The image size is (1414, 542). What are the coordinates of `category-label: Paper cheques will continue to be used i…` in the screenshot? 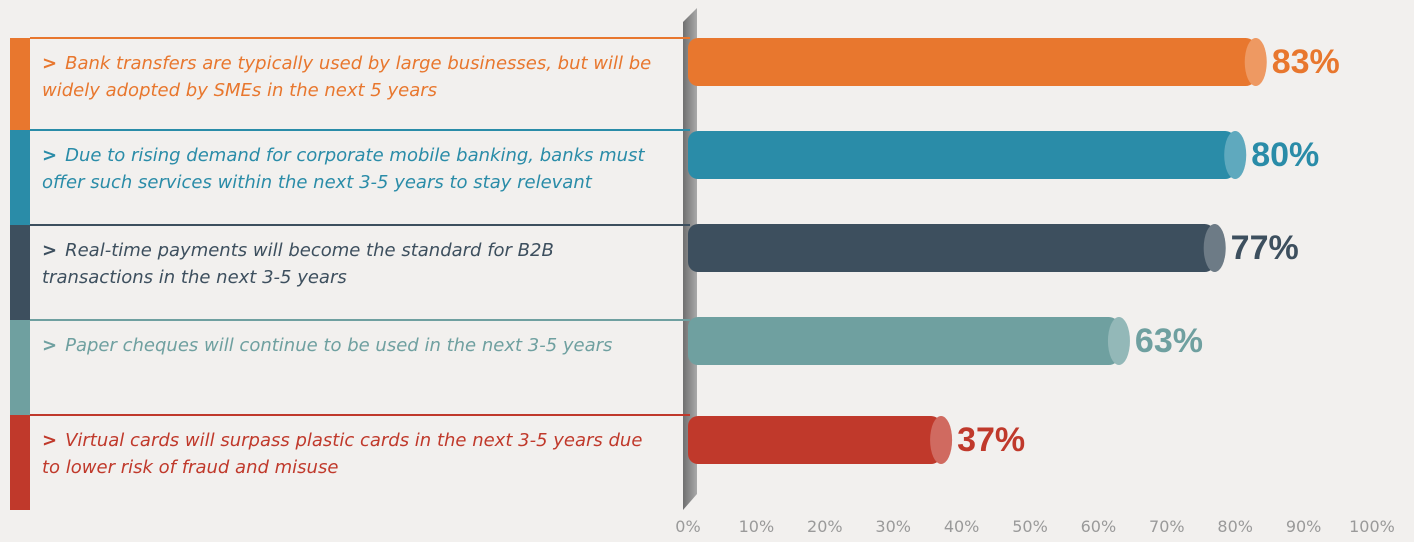 It's located at (339, 345).